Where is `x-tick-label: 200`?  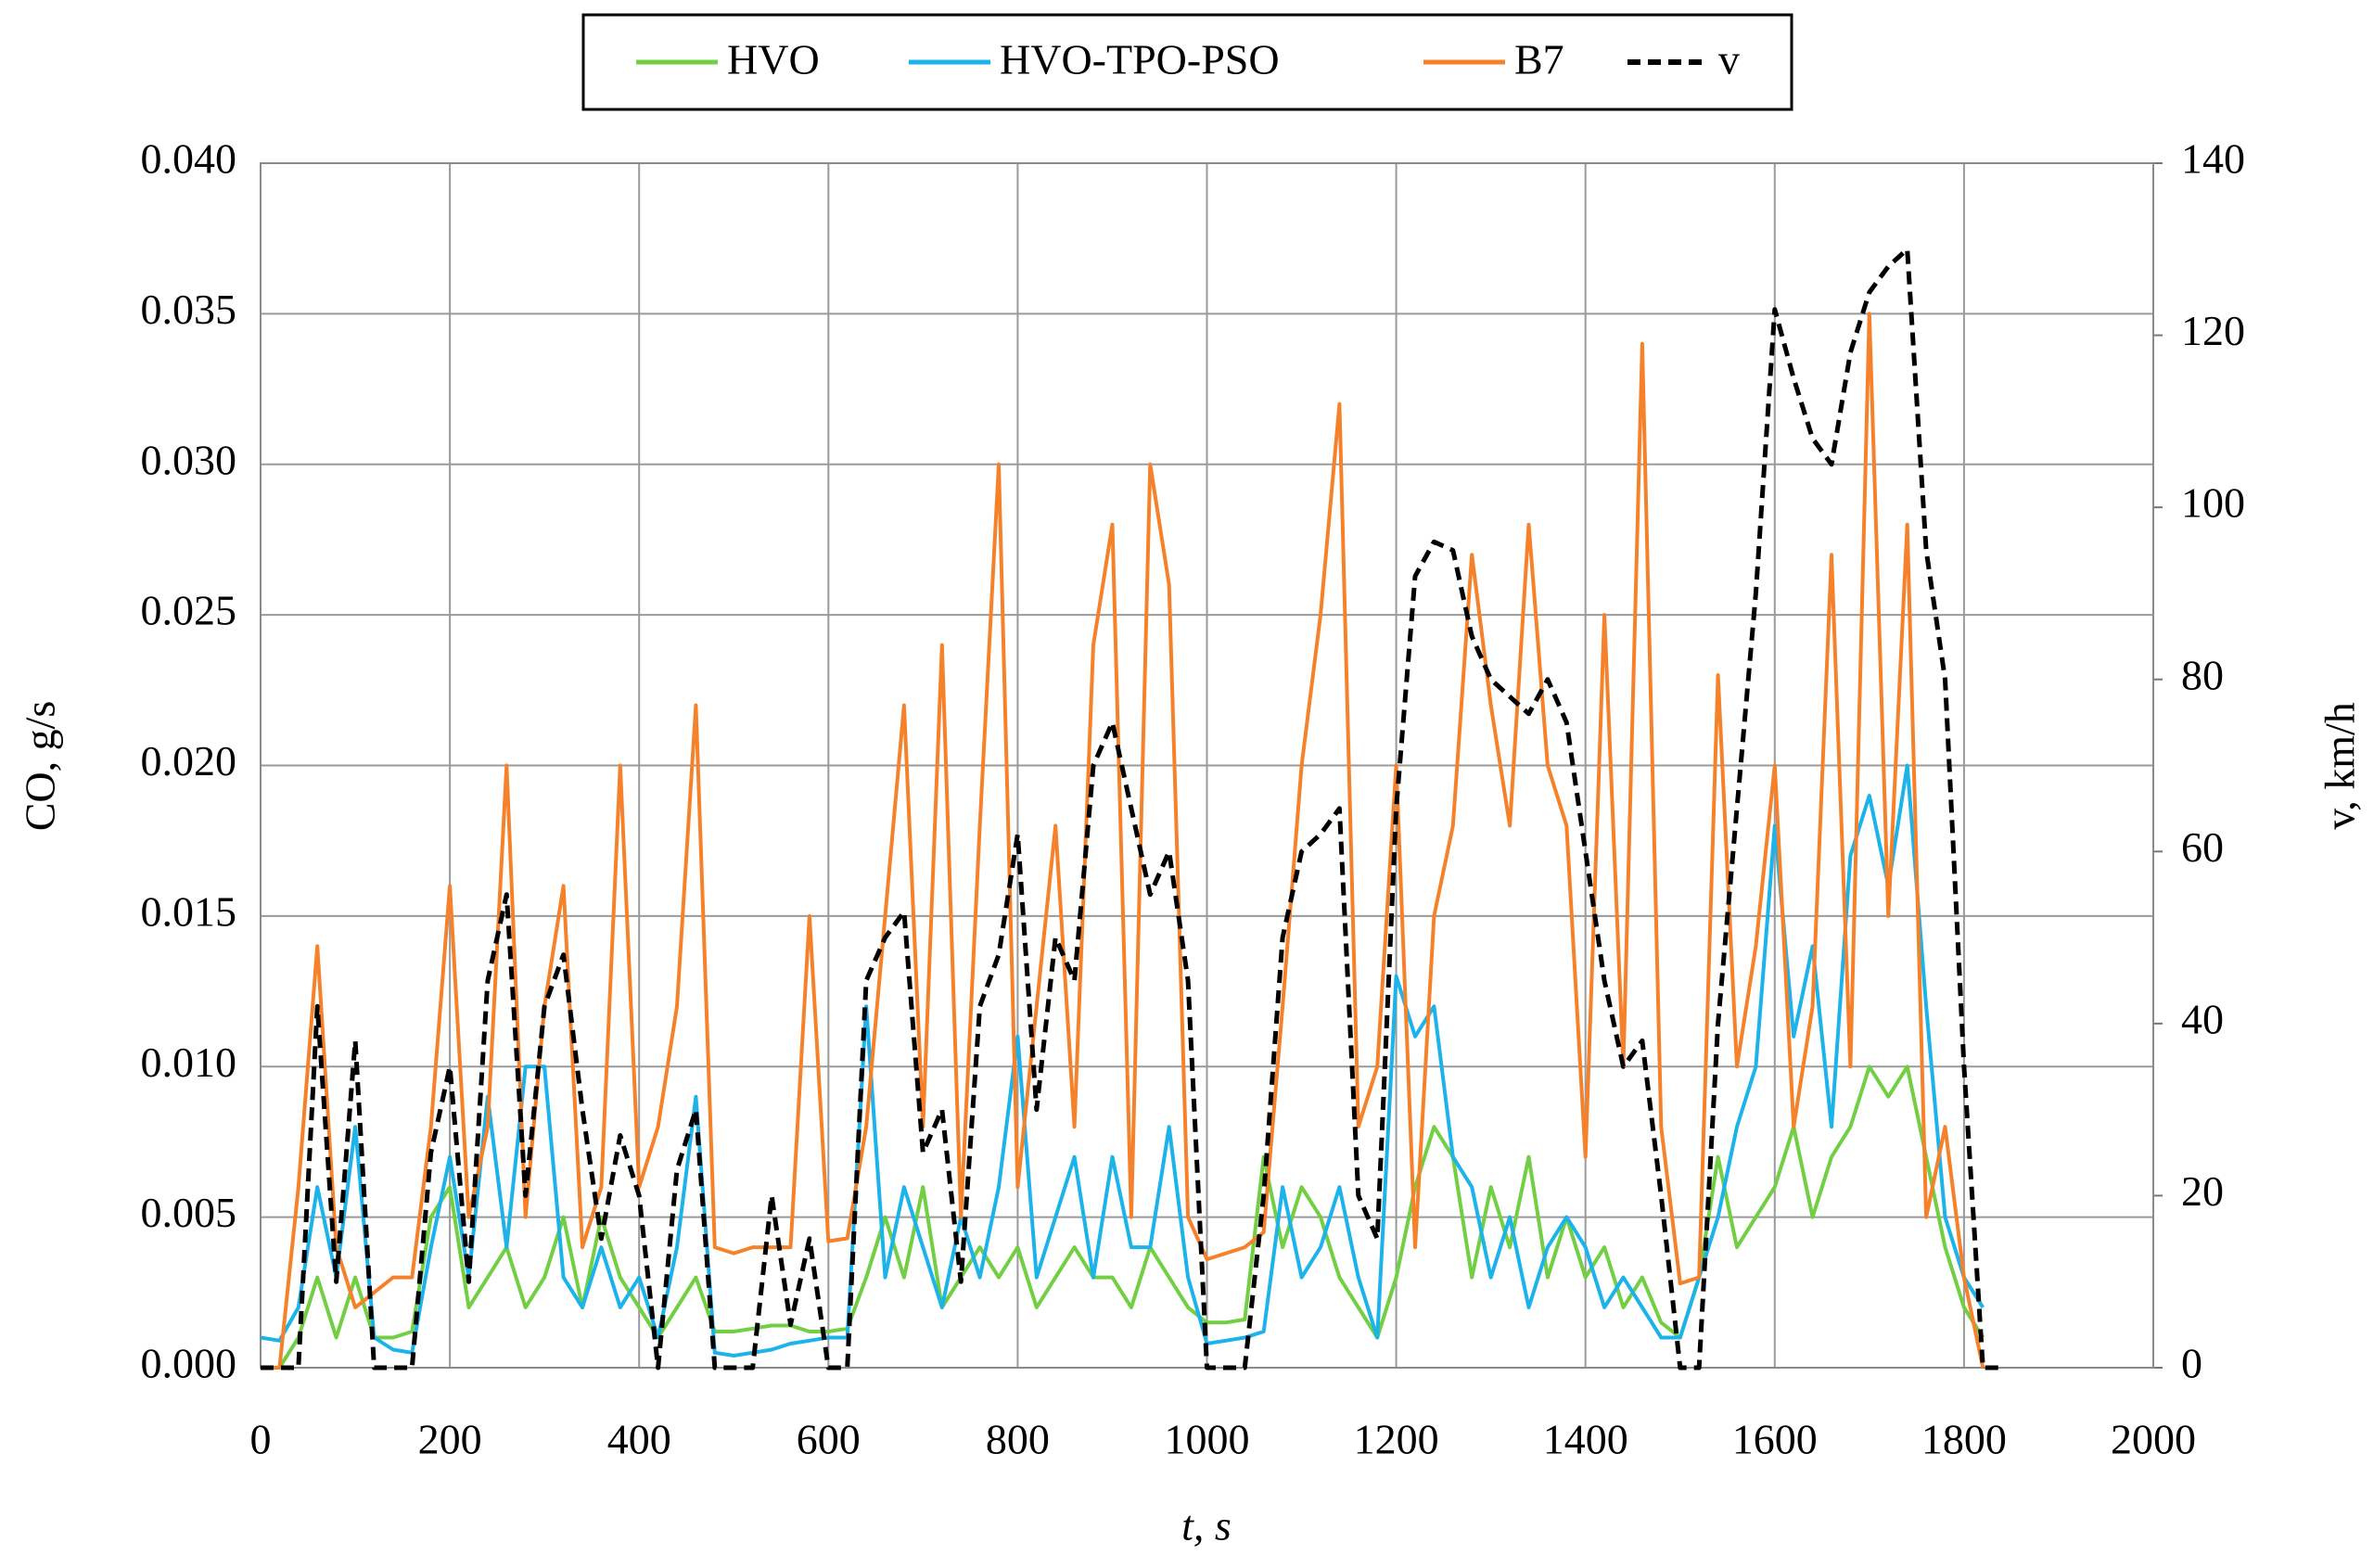
x-tick-label: 200 is located at coordinates (450, 1439).